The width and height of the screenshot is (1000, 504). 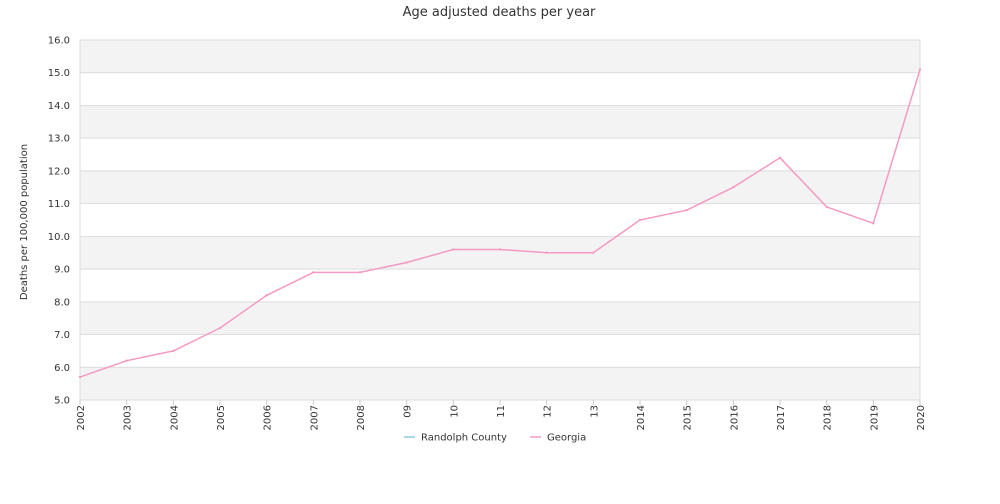 What do you see at coordinates (874, 417) in the screenshot?
I see `x-tick-label: 2019` at bounding box center [874, 417].